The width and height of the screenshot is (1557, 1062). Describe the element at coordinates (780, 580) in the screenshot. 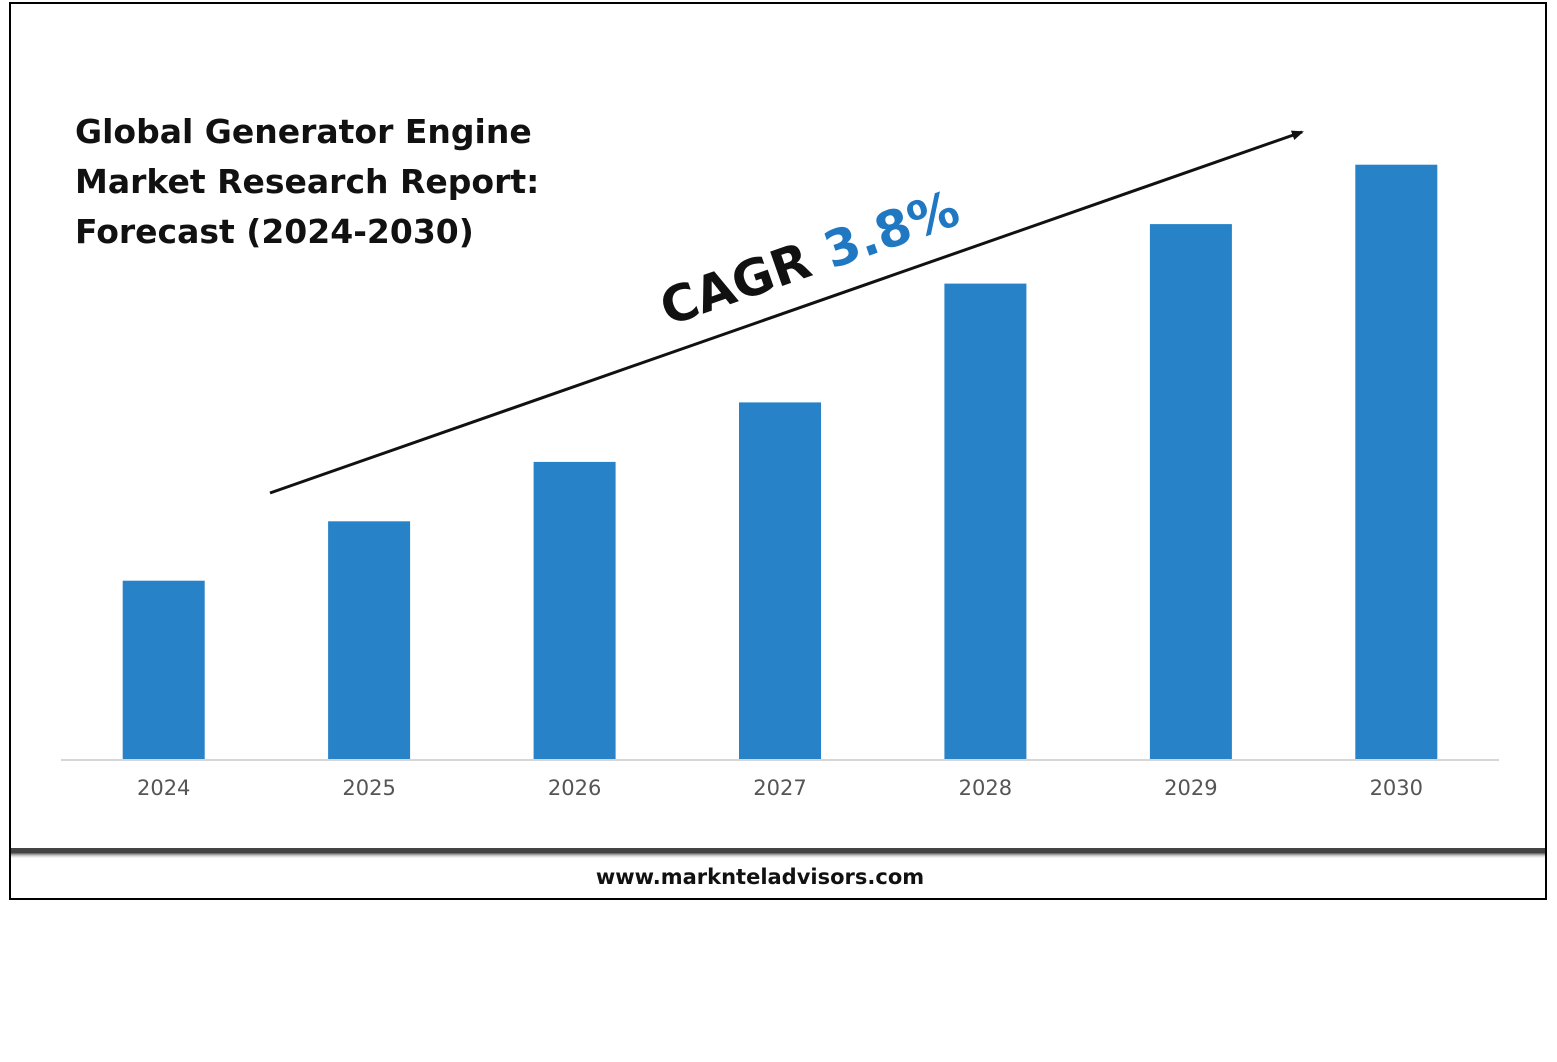

I see `bar-2027` at that location.